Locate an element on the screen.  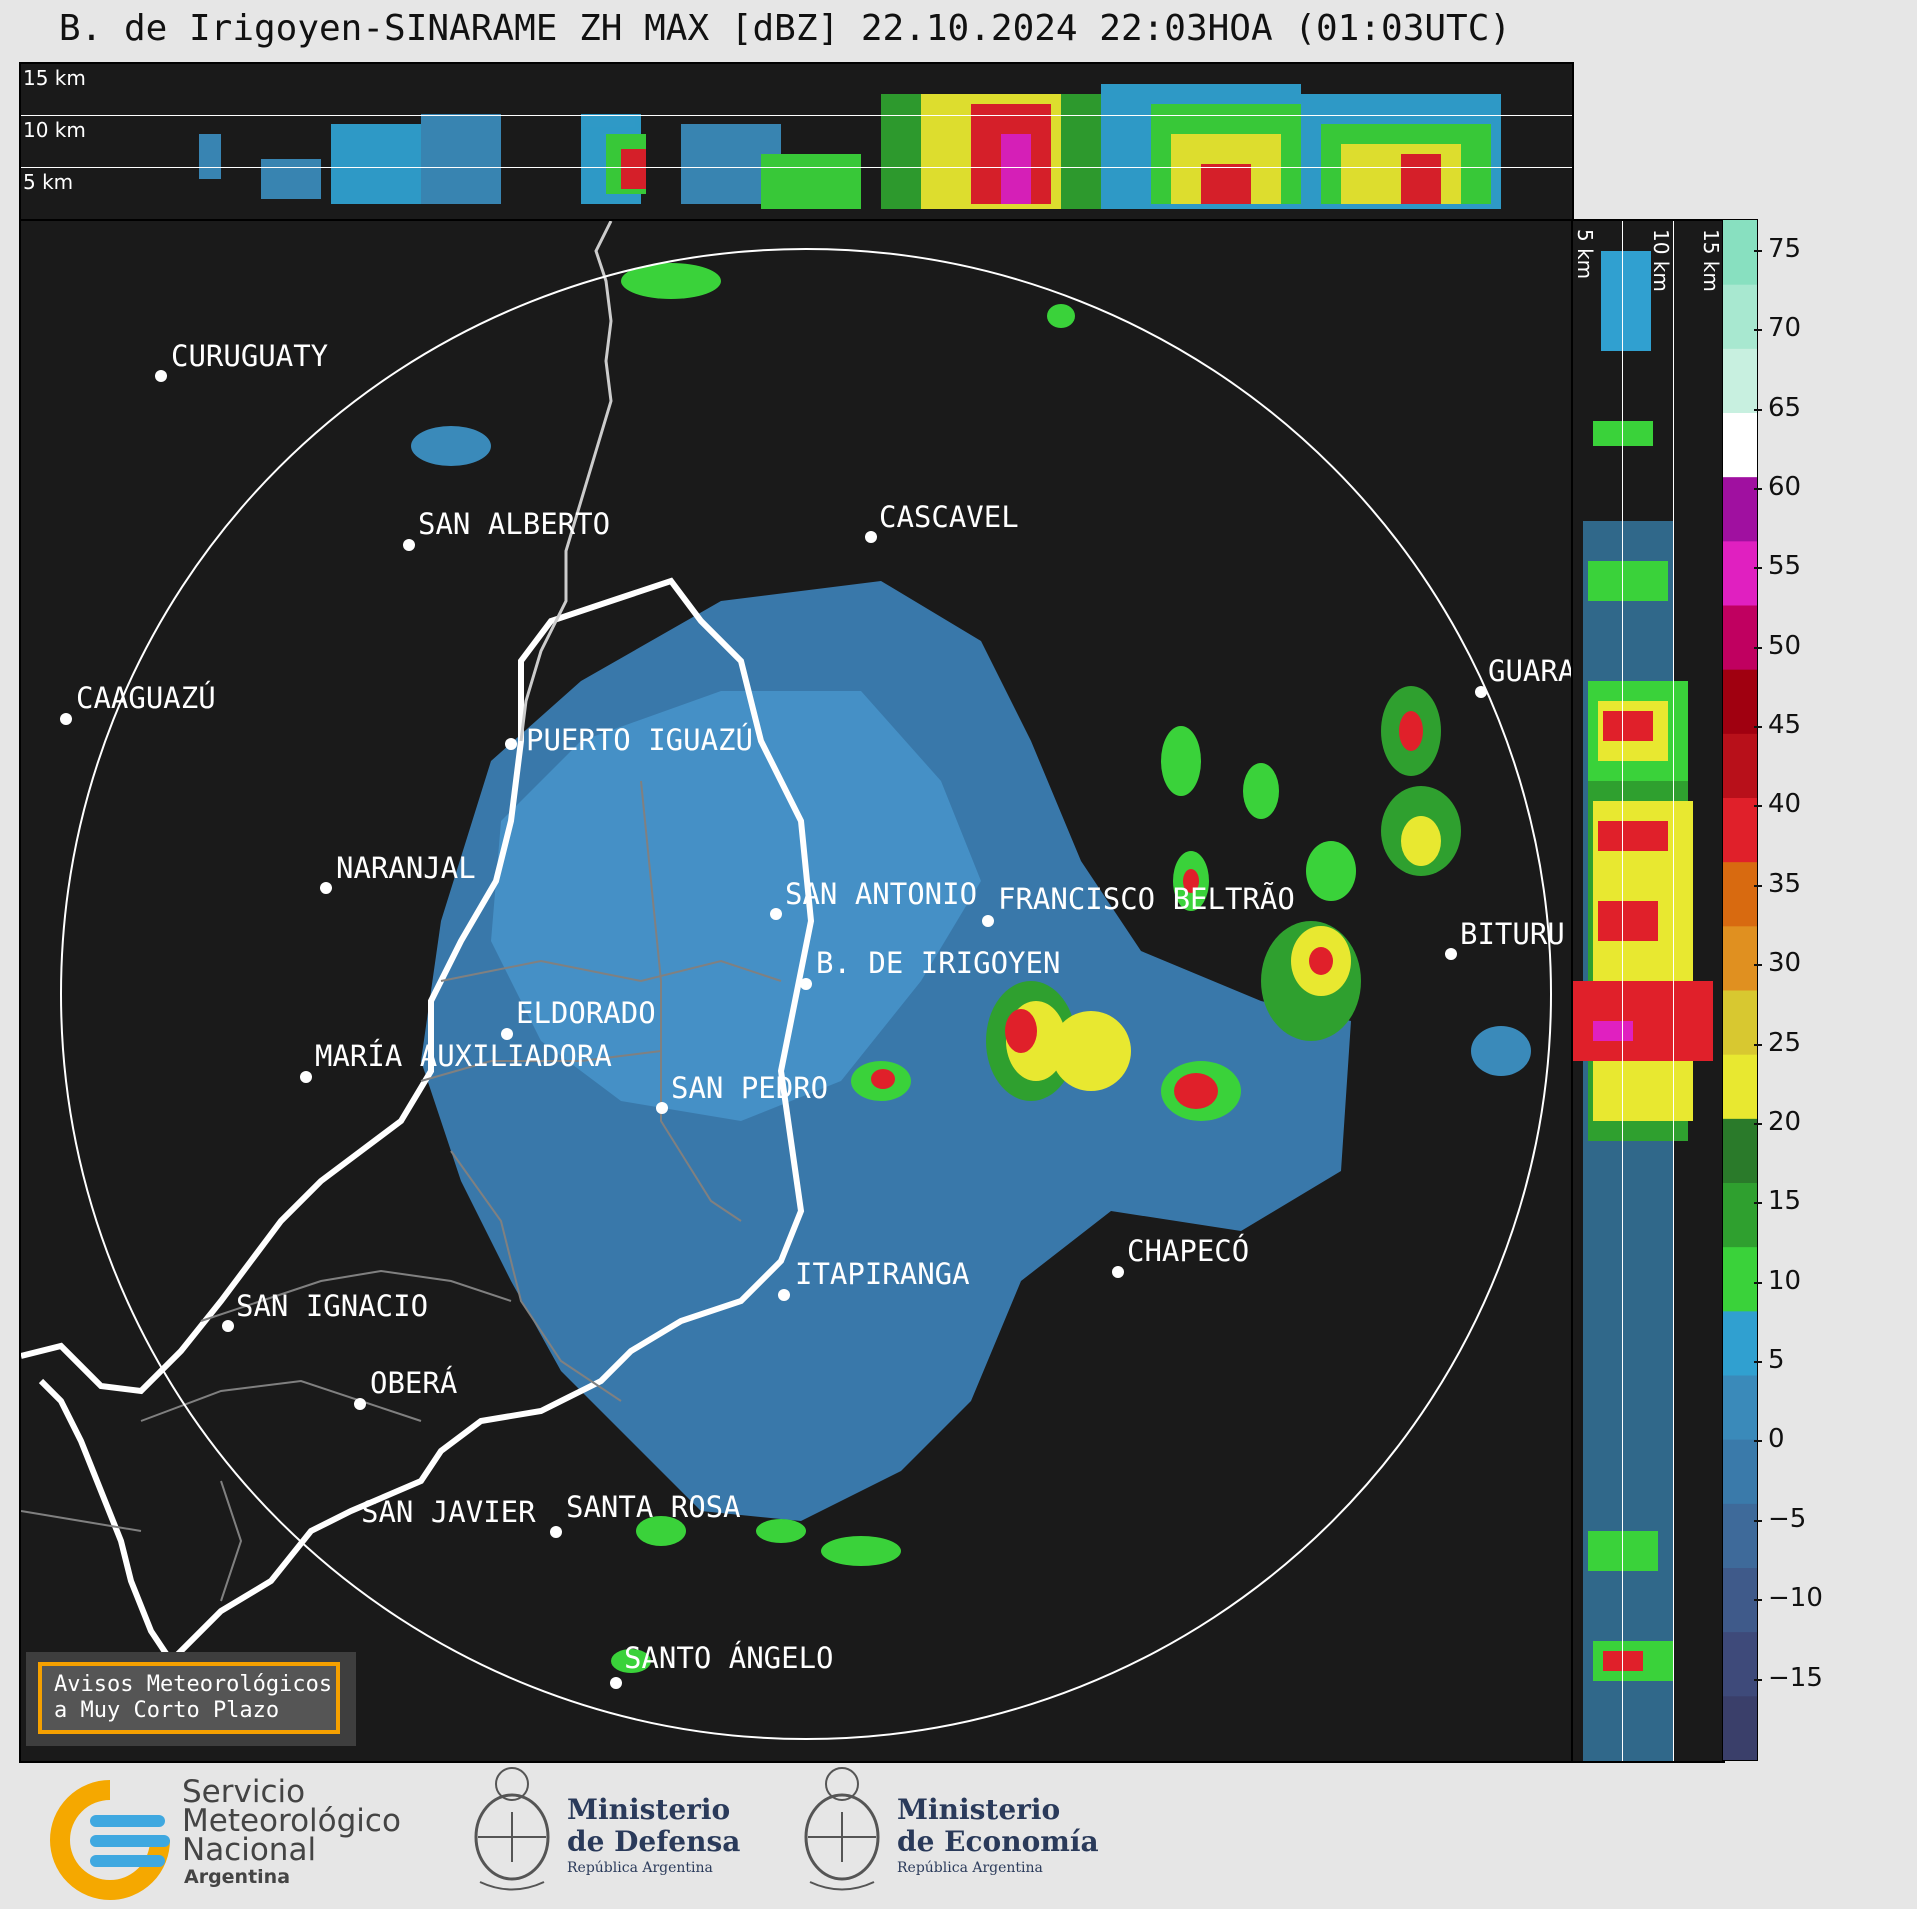
colorbar-tick-label: 50 is located at coordinates (1777, 646).